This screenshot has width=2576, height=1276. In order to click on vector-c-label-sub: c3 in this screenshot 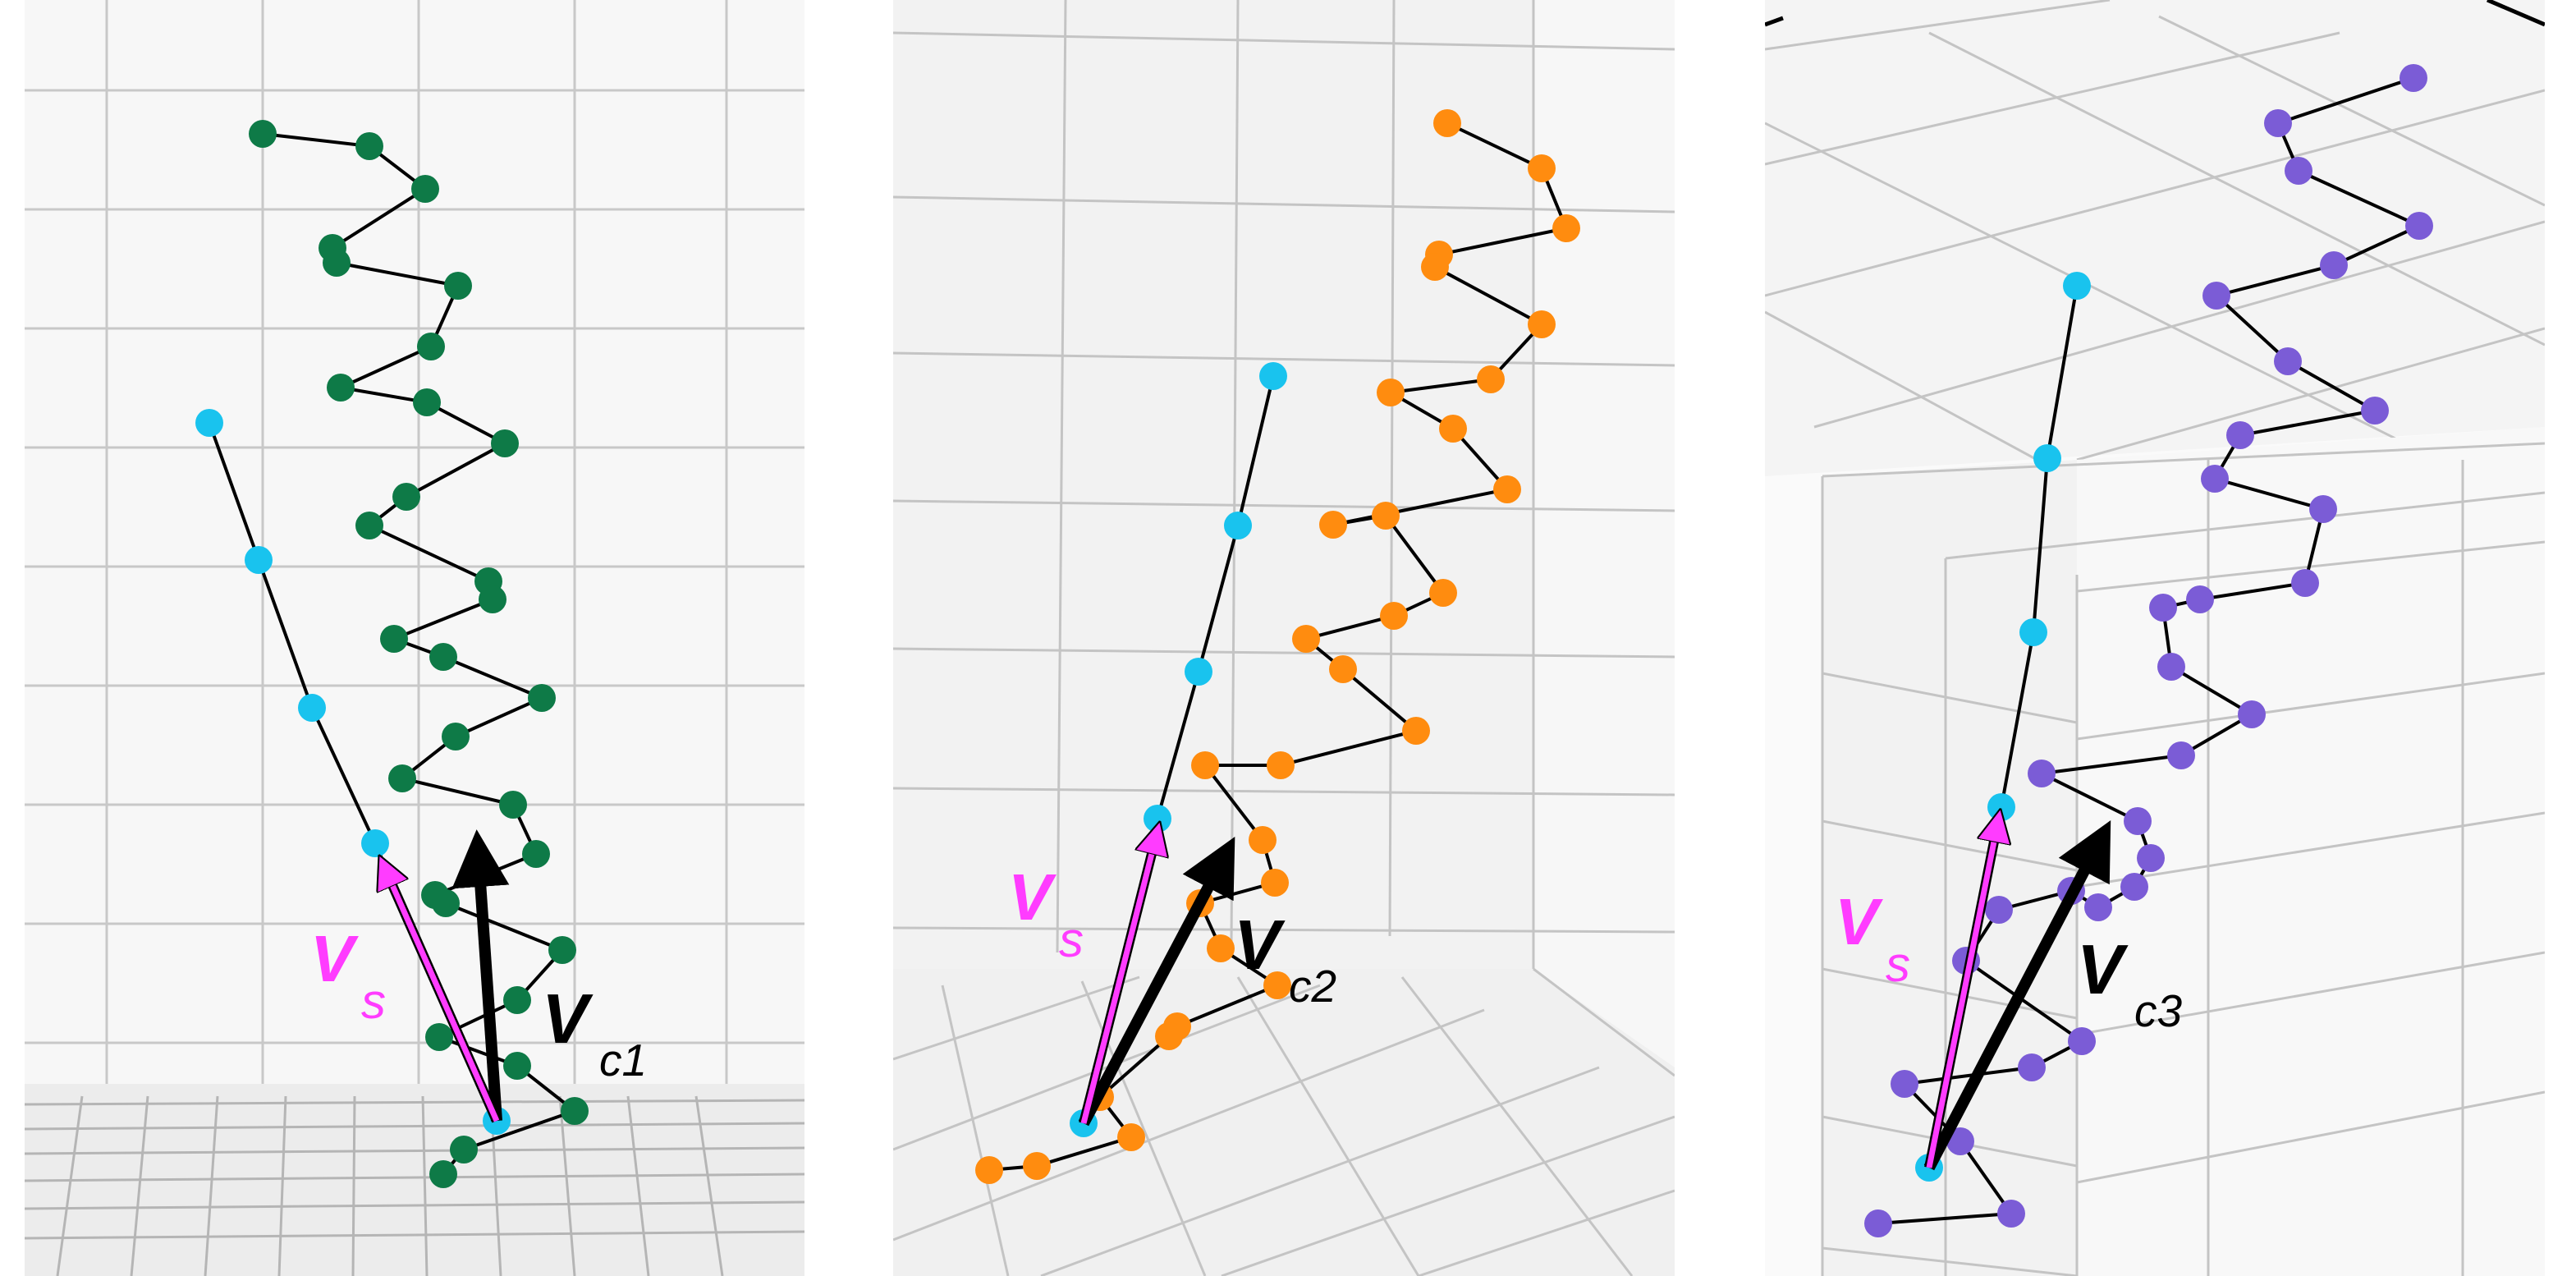, I will do `click(2159, 1010)`.